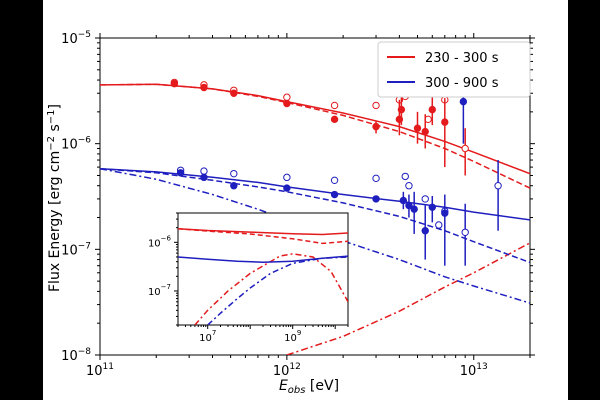 Image resolution: width=600 pixels, height=400 pixels. Describe the element at coordinates (263, 236) in the screenshot. I see `inset-red-dashed` at that location.